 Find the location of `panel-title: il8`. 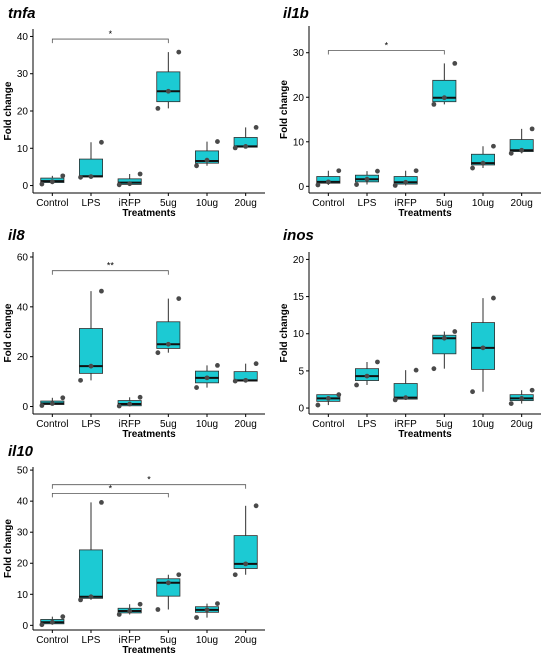

panel-title: il8 is located at coordinates (16, 235).